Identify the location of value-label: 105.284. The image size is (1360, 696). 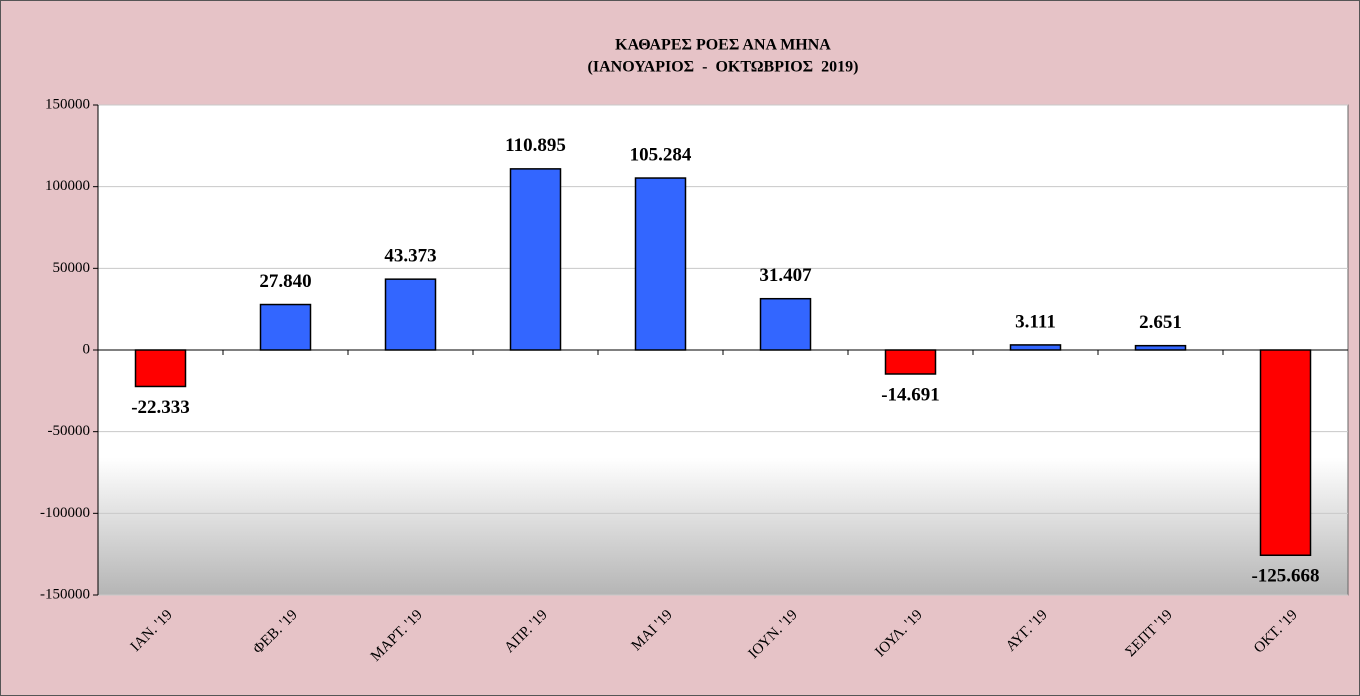
(661, 154).